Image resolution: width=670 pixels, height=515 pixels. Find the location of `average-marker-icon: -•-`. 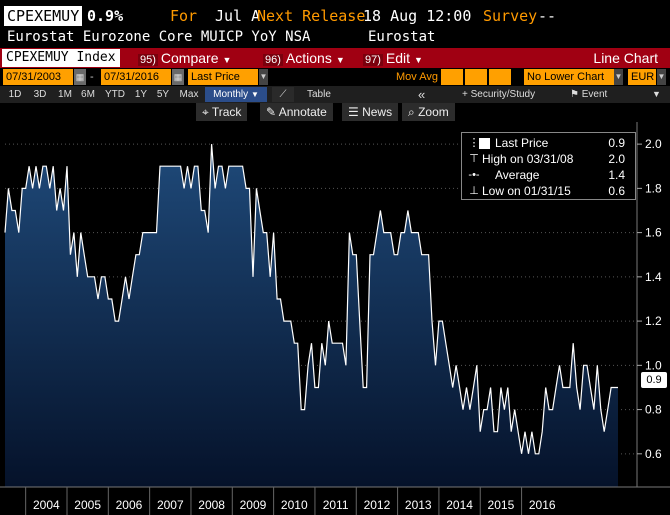

average-marker-icon: -•- is located at coordinates (474, 175).